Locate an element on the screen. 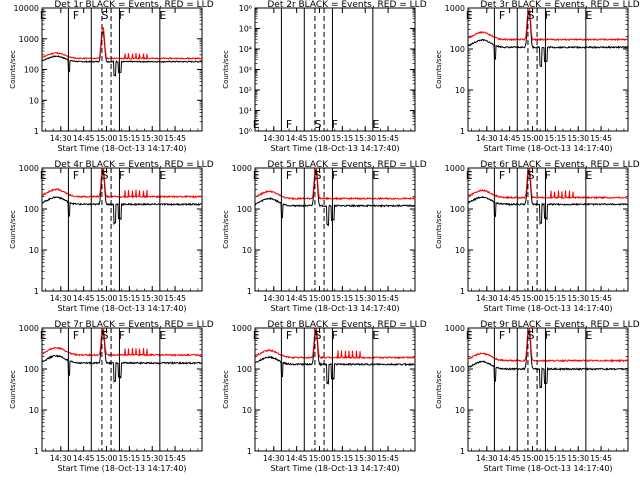 This screenshot has width=640, height=480. y-tick-label: 10² is located at coordinates (245, 90).